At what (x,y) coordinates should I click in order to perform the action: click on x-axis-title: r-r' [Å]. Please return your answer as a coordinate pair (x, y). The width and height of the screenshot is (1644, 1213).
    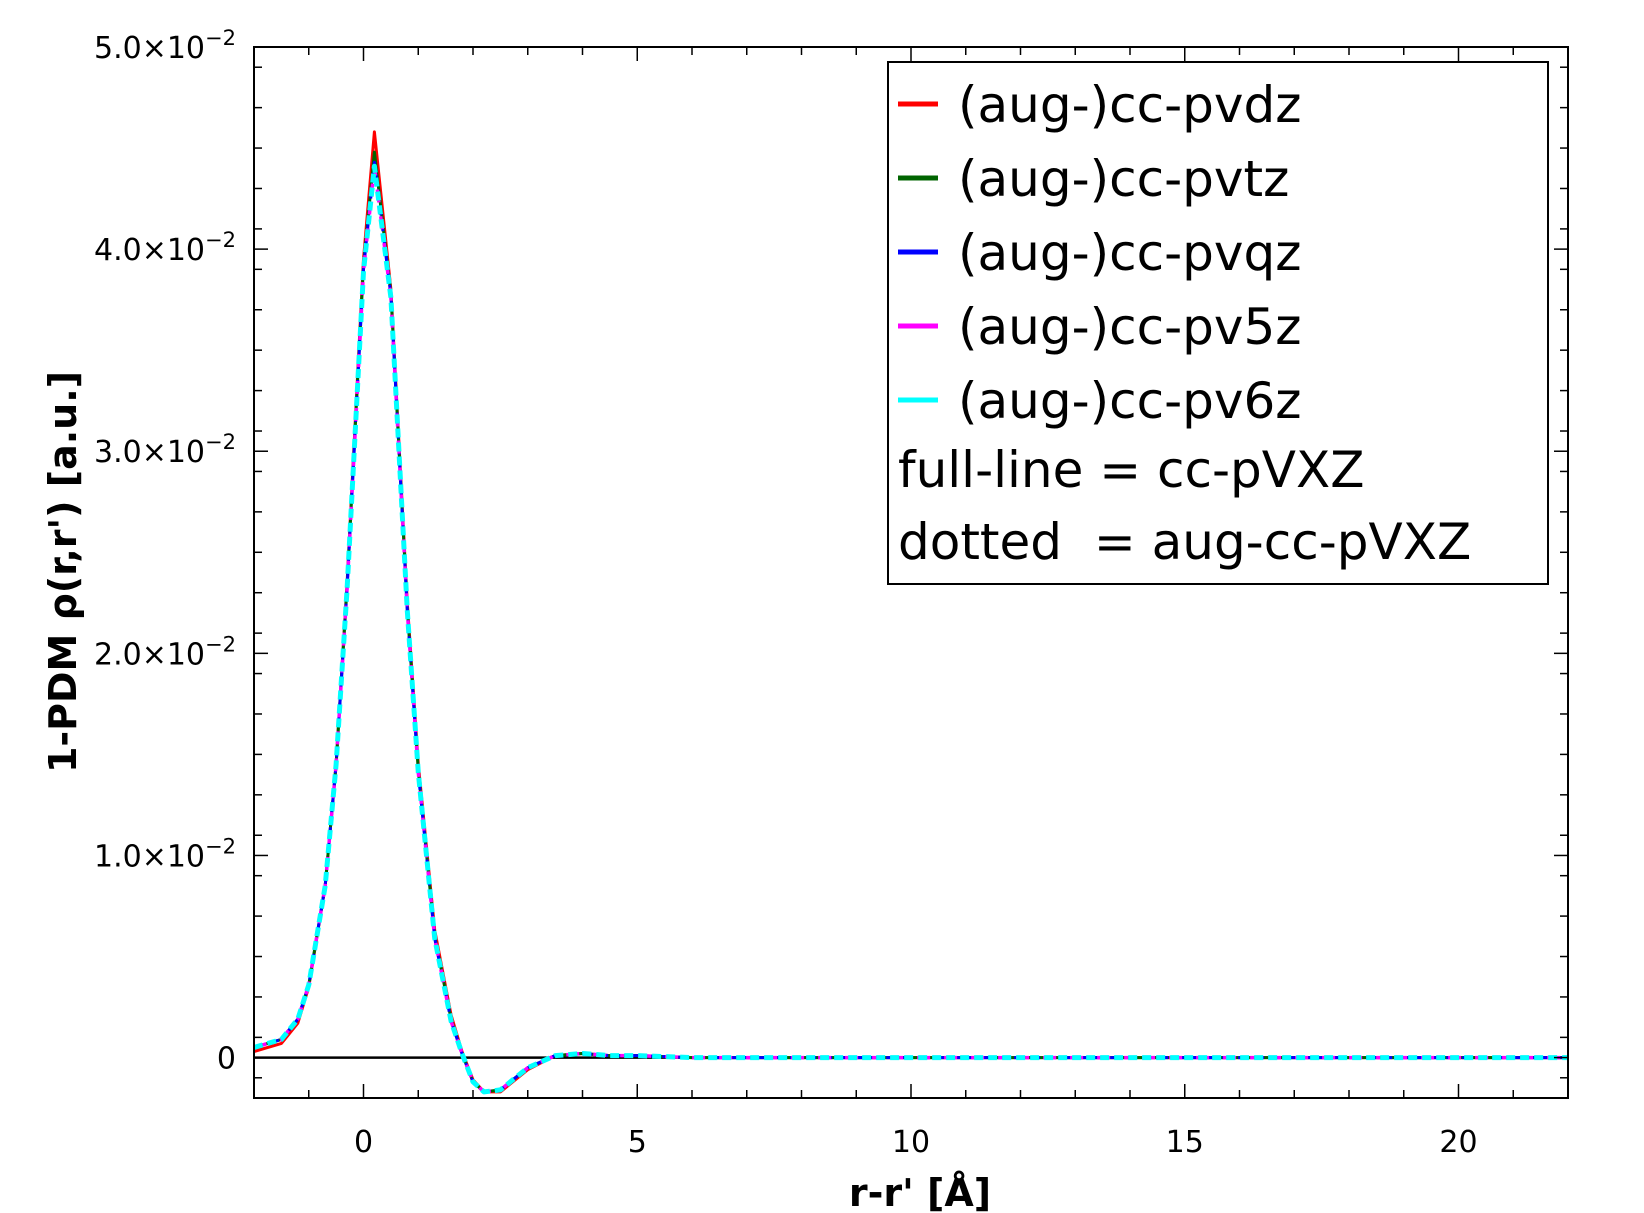
    Looking at the image, I should click on (920, 1192).